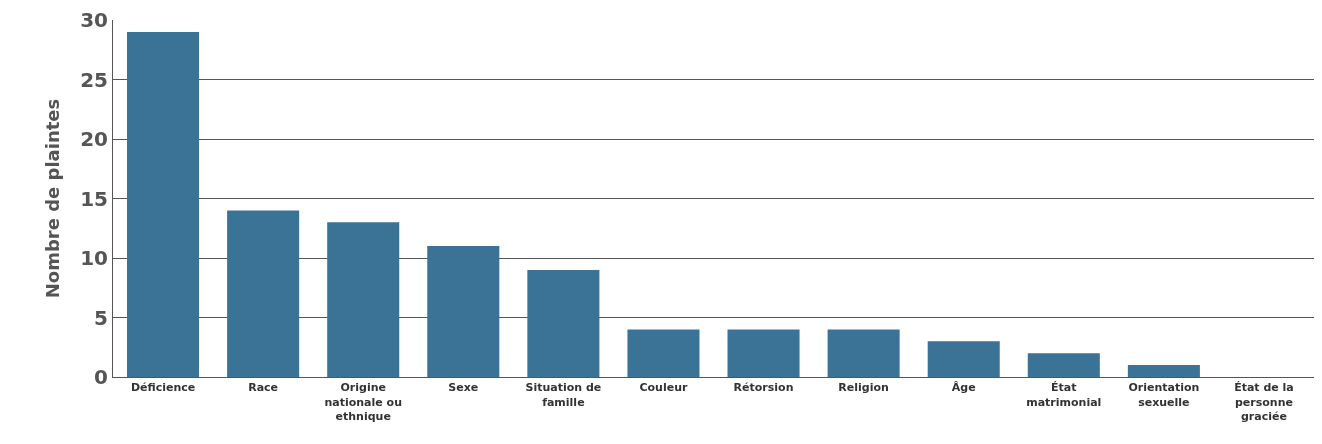  What do you see at coordinates (53, 198) in the screenshot?
I see `y-axis-title: Nombre de plaintes` at bounding box center [53, 198].